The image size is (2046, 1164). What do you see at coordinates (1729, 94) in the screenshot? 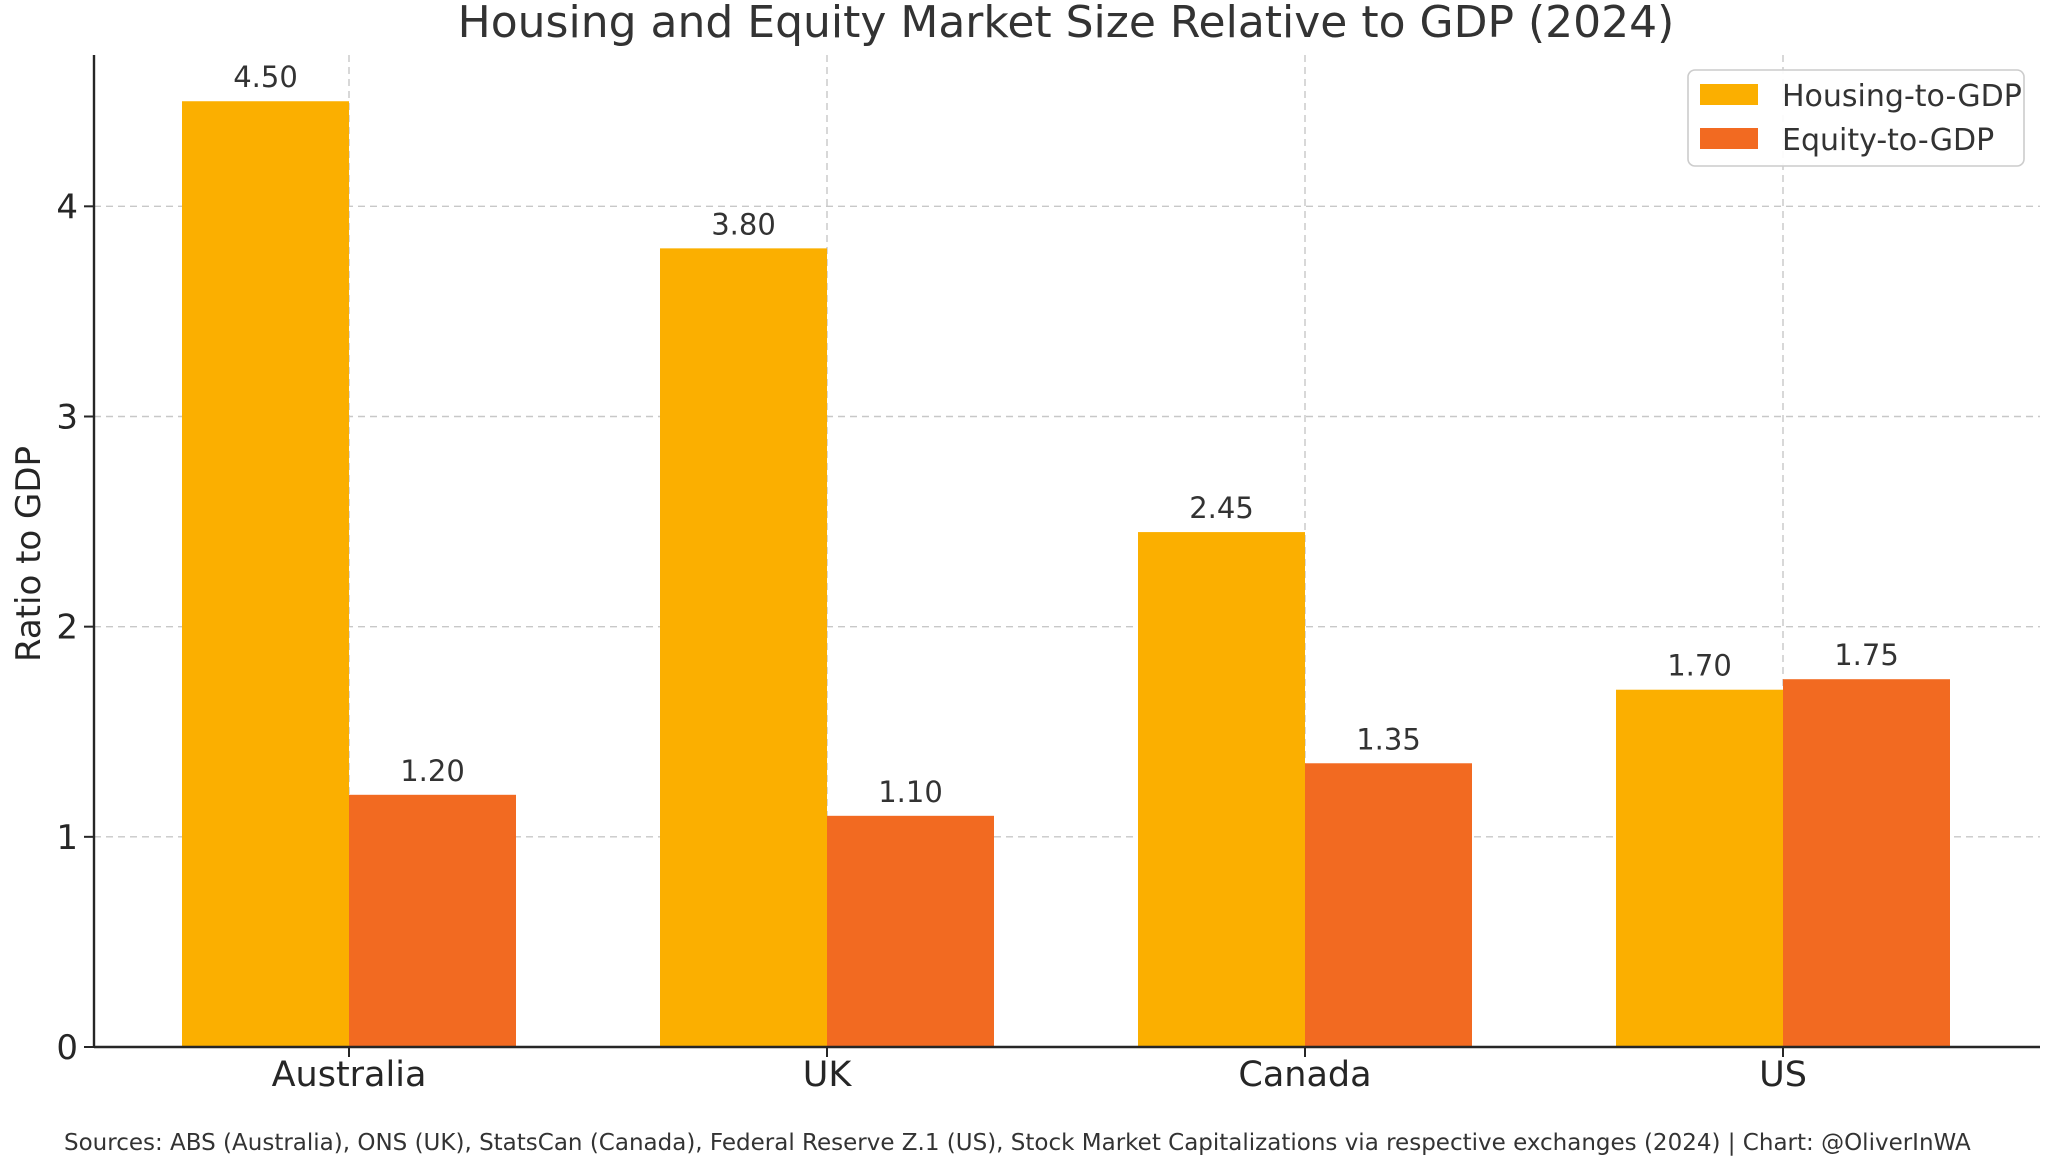
I see `legend-swatch-housing` at bounding box center [1729, 94].